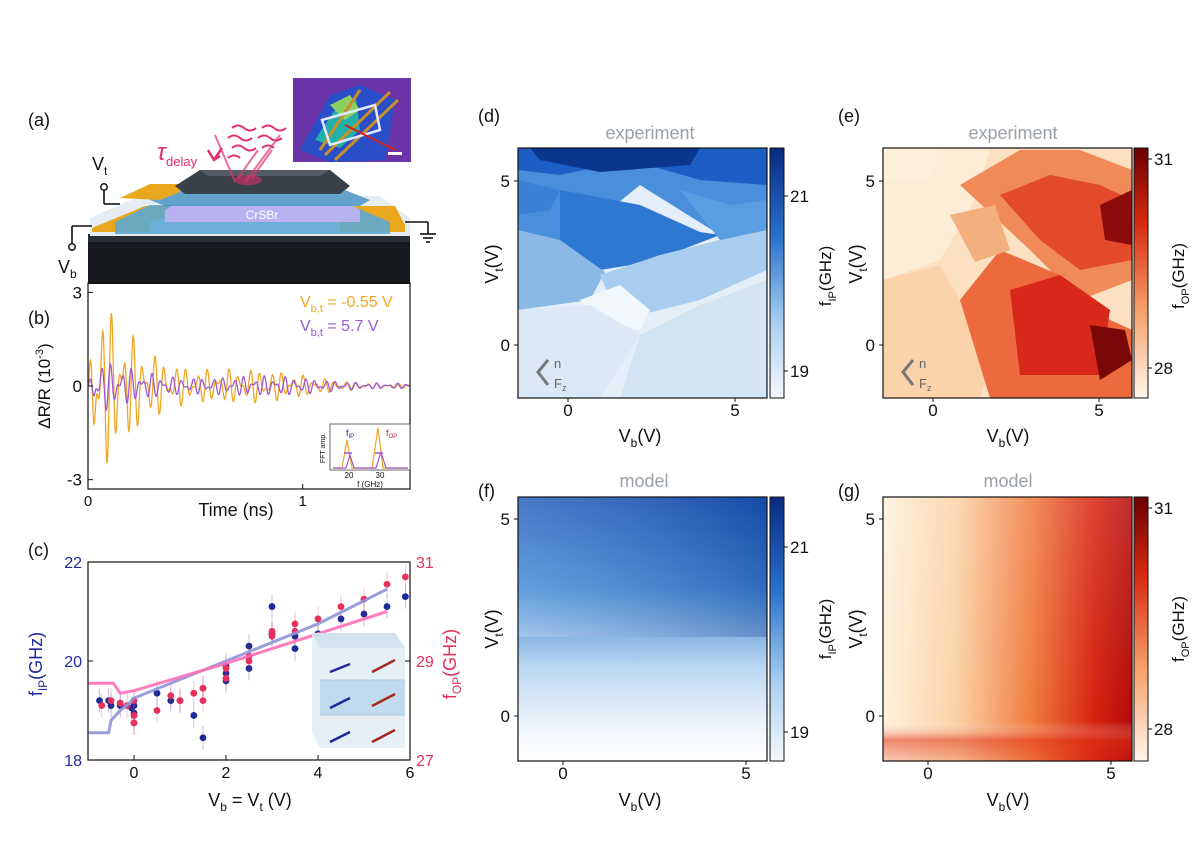  Describe the element at coordinates (1163, 508) in the screenshot. I see `colorbar-g-tick-top: 31` at that location.